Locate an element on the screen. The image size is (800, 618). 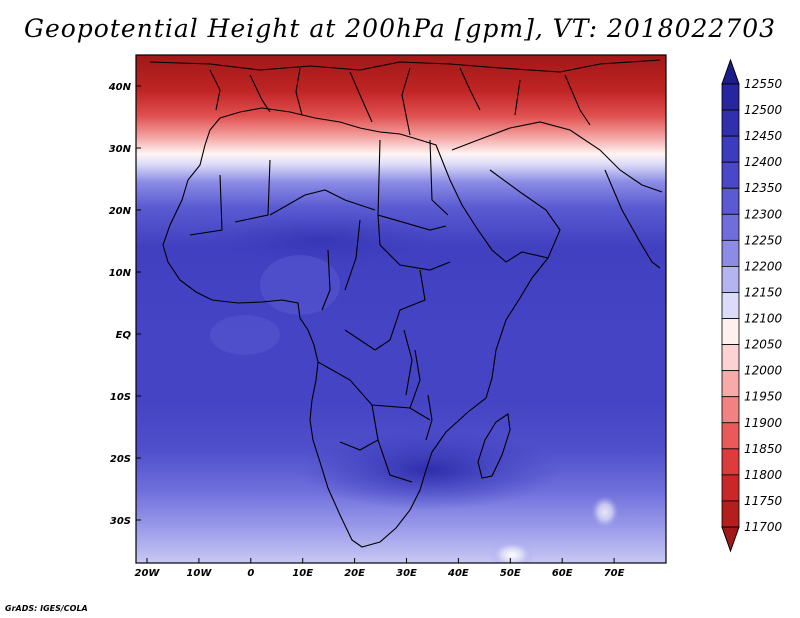
lat-label: 30S is located at coordinates (120, 521).